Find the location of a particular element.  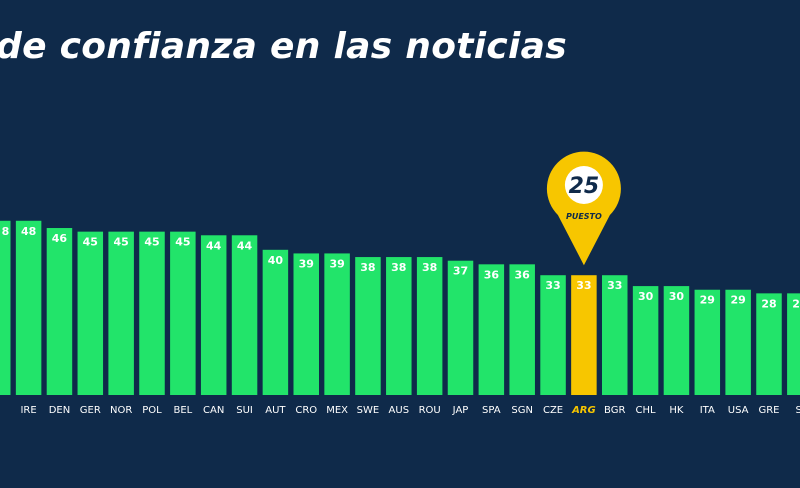

rank-number: 25 is located at coordinates (584, 186).